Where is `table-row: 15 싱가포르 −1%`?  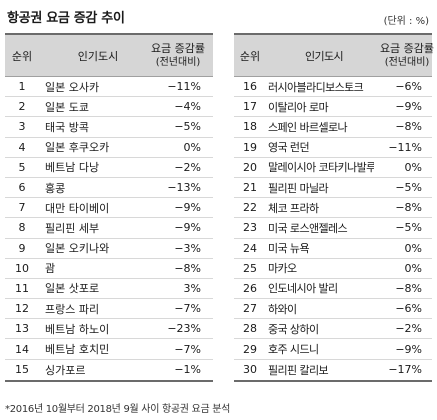
table-row: 15 싱가포르 −1% is located at coordinates (109, 370).